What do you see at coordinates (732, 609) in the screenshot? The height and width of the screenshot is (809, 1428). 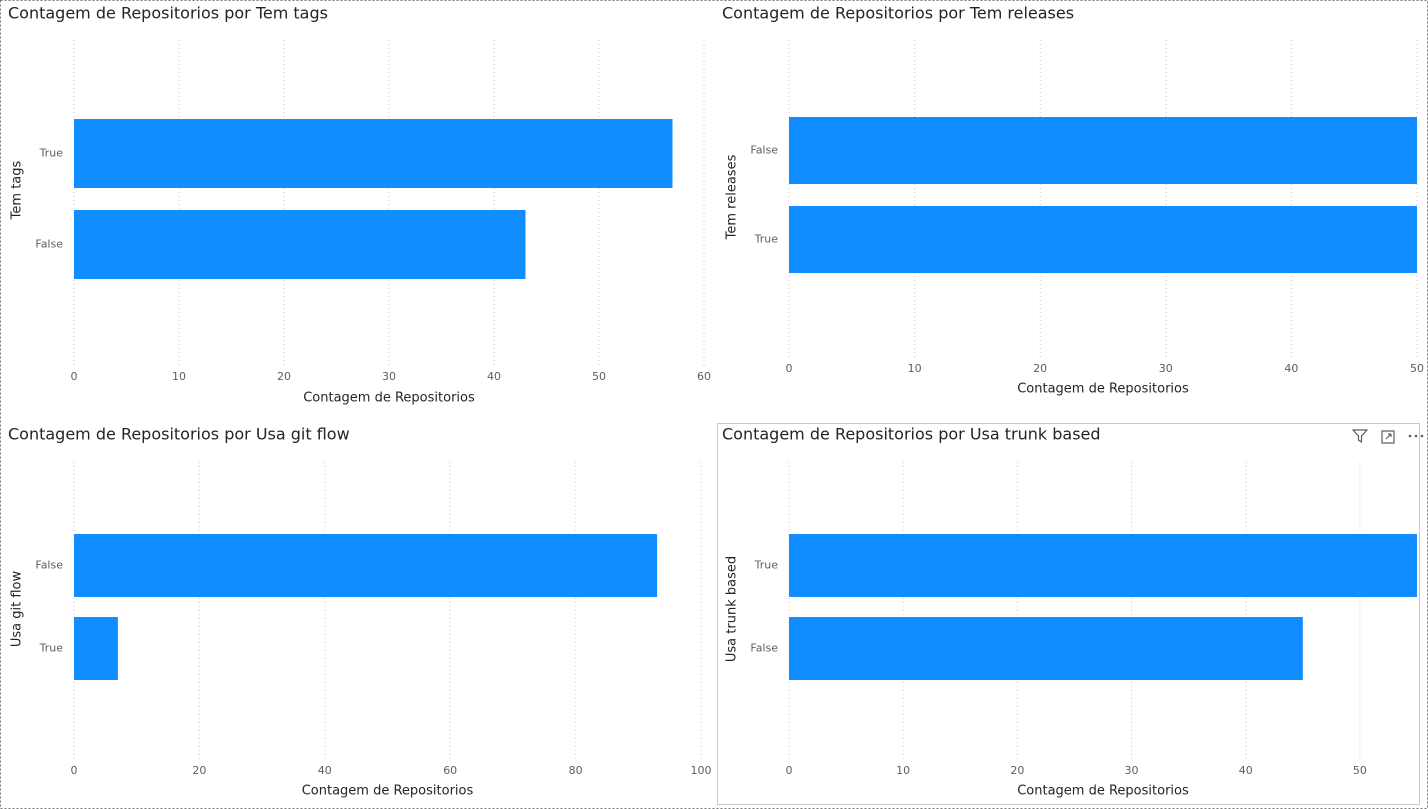 I see `y-axis-title: Usa trunk based` at bounding box center [732, 609].